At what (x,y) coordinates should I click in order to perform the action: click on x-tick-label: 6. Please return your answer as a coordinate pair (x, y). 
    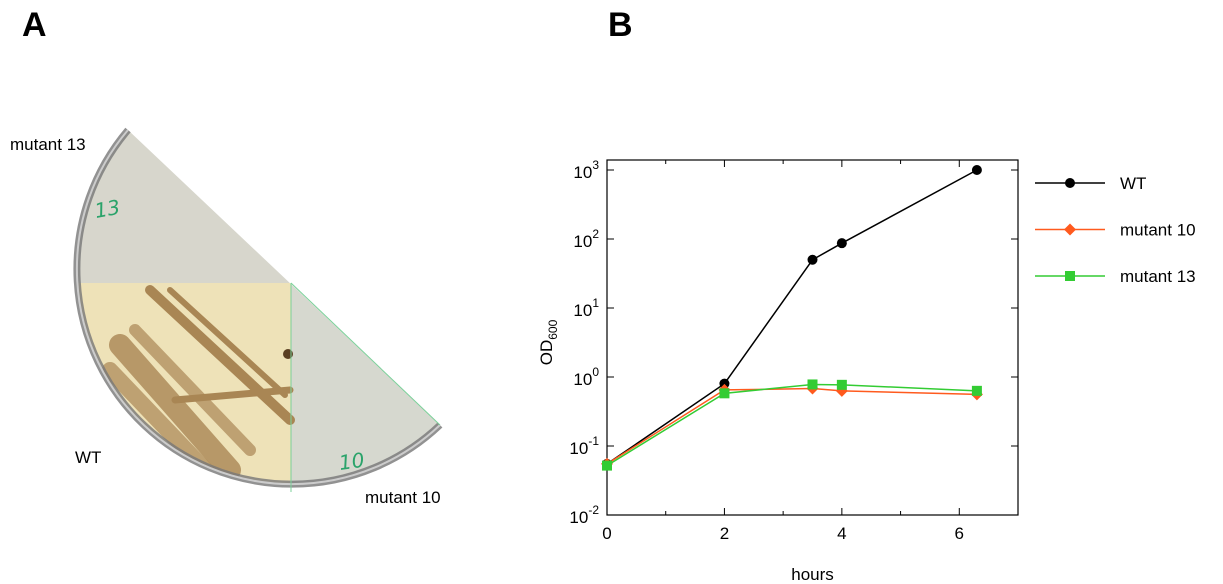
    Looking at the image, I should click on (959, 533).